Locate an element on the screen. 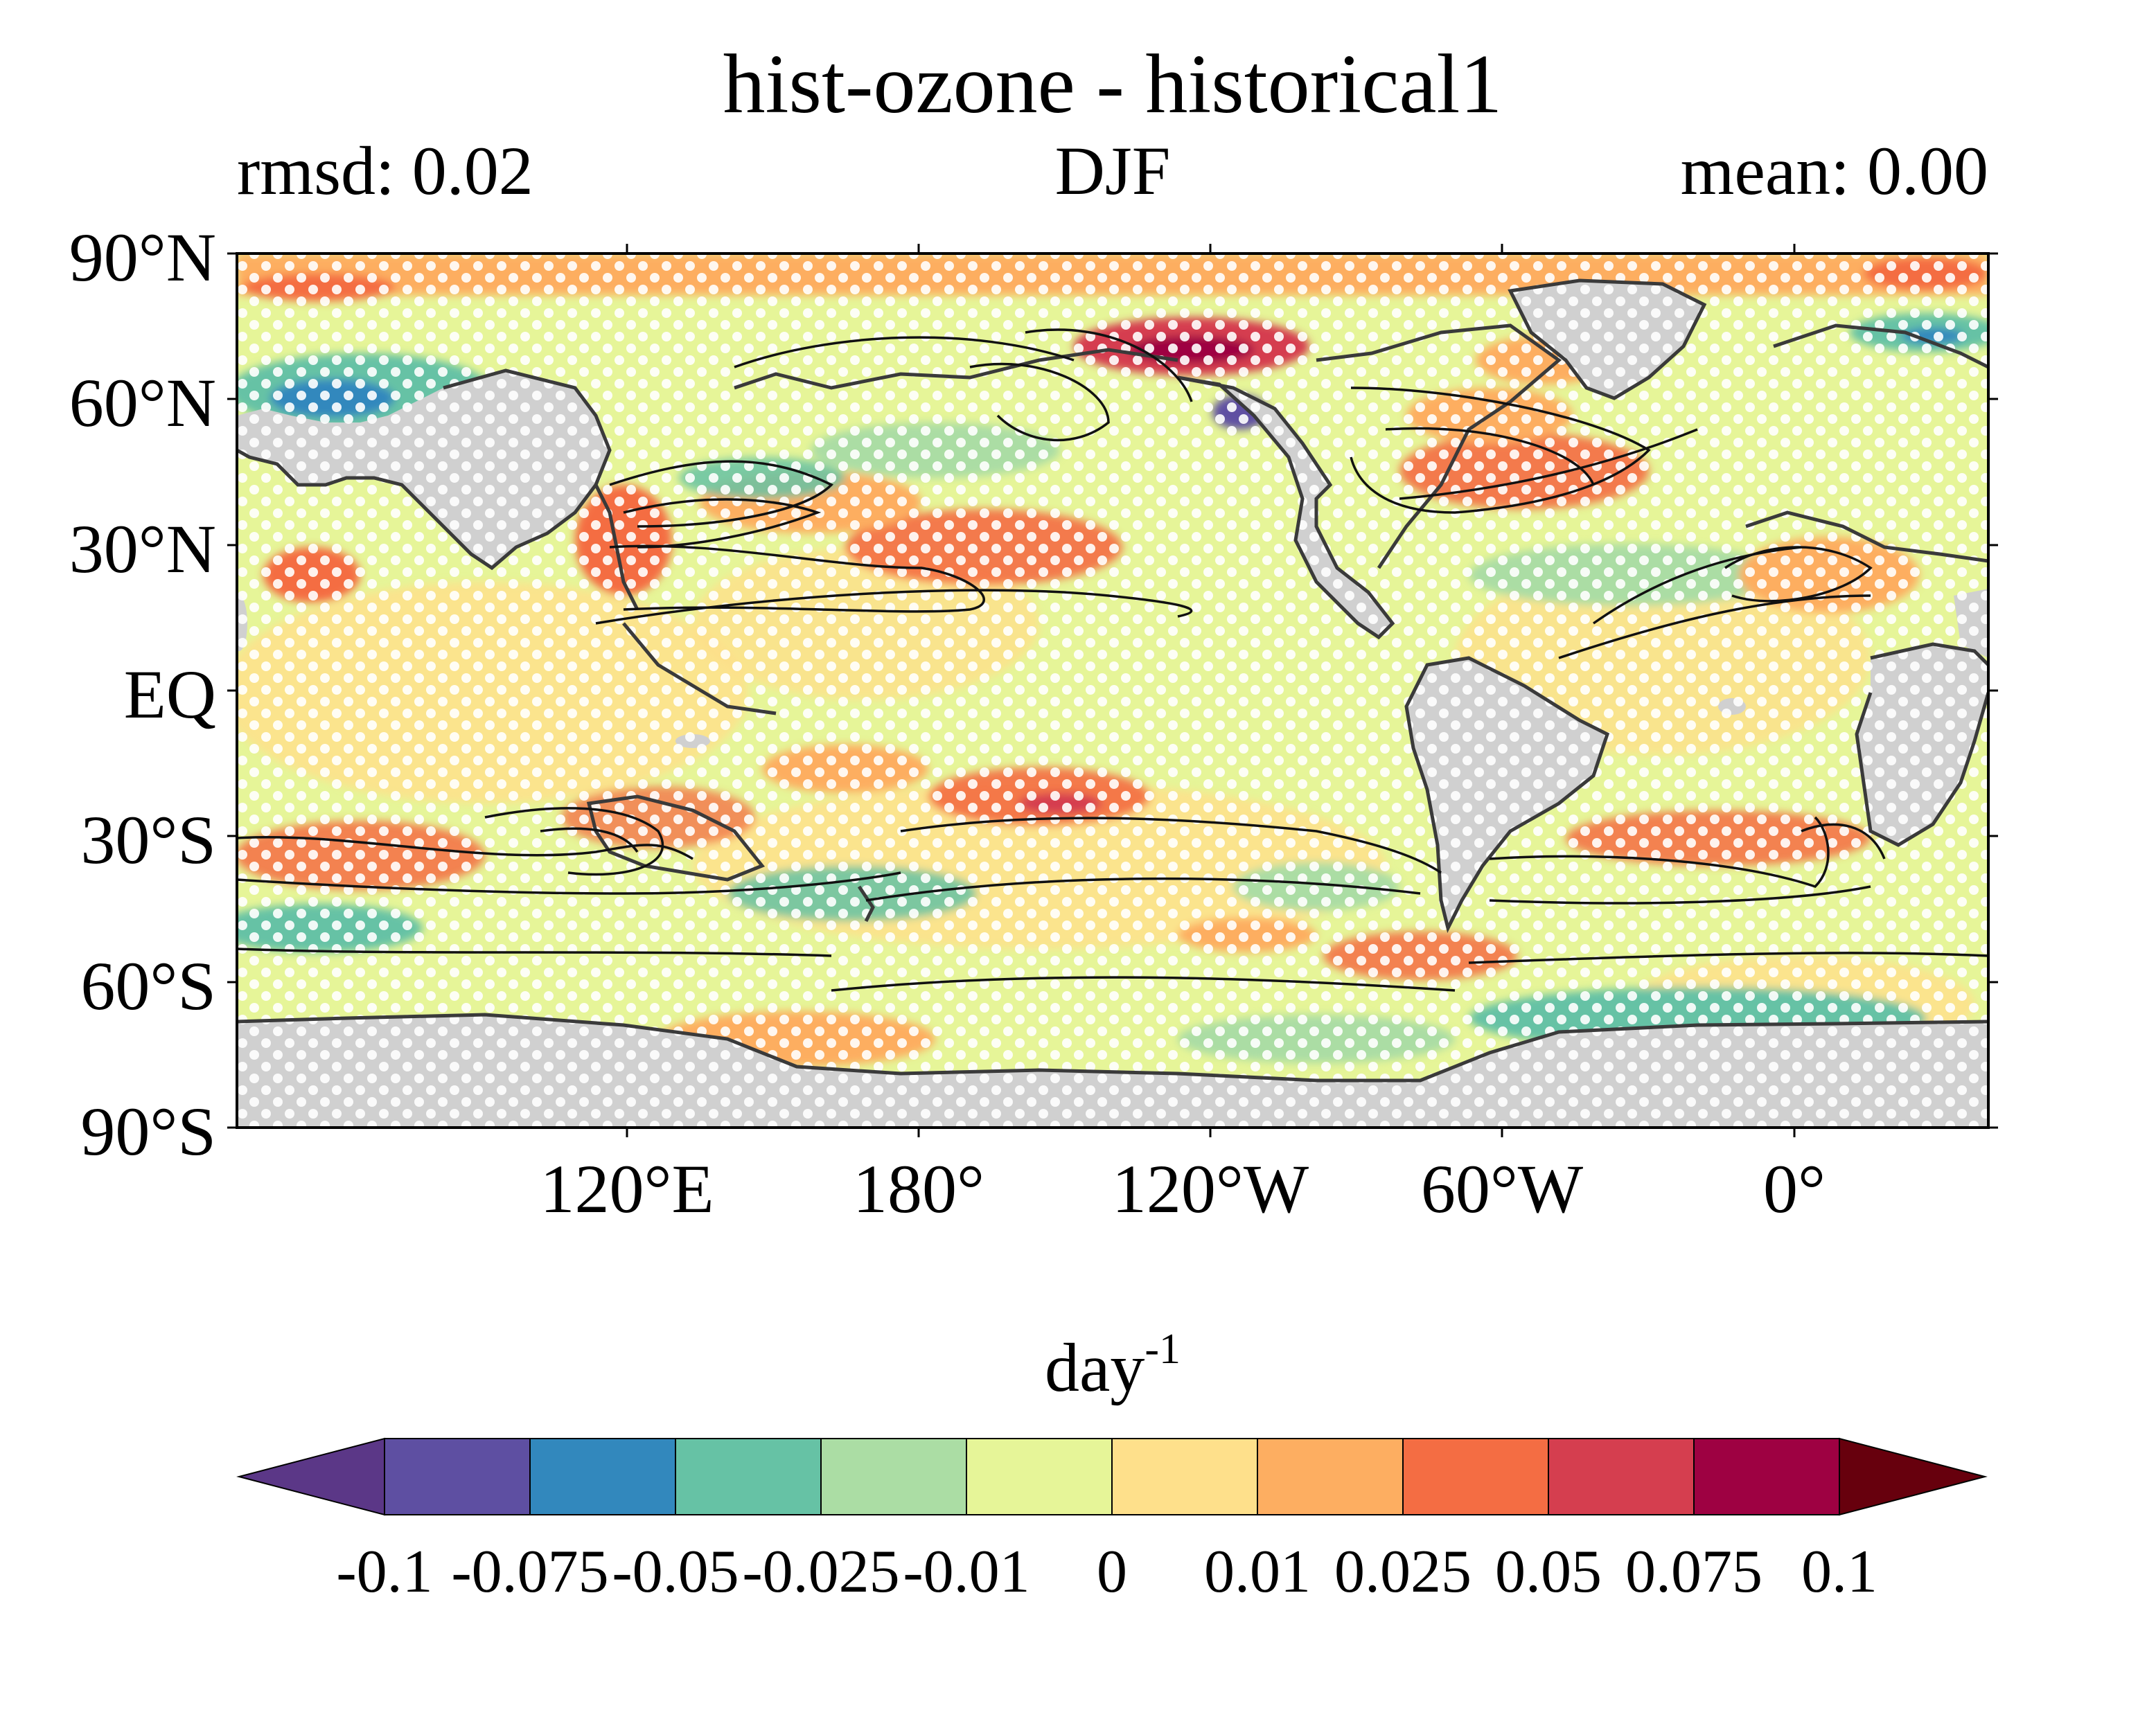  colorbar-tick-label: 0.1 is located at coordinates (1839, 1571).